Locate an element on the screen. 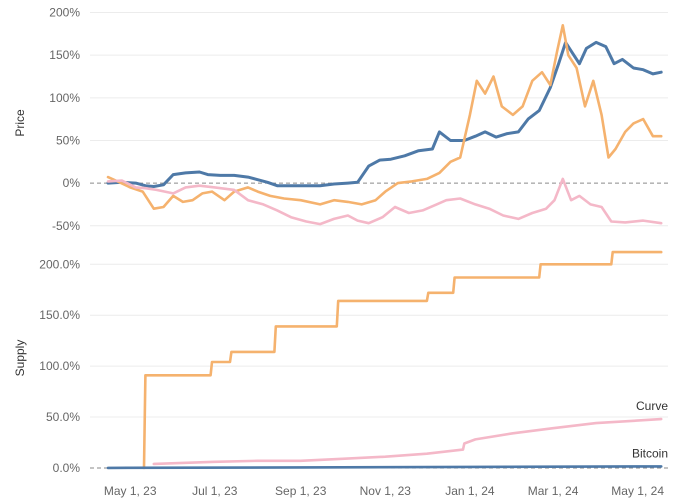 This screenshot has height=503, width=675. supply-y-tick-label: 100.0% is located at coordinates (59, 366).